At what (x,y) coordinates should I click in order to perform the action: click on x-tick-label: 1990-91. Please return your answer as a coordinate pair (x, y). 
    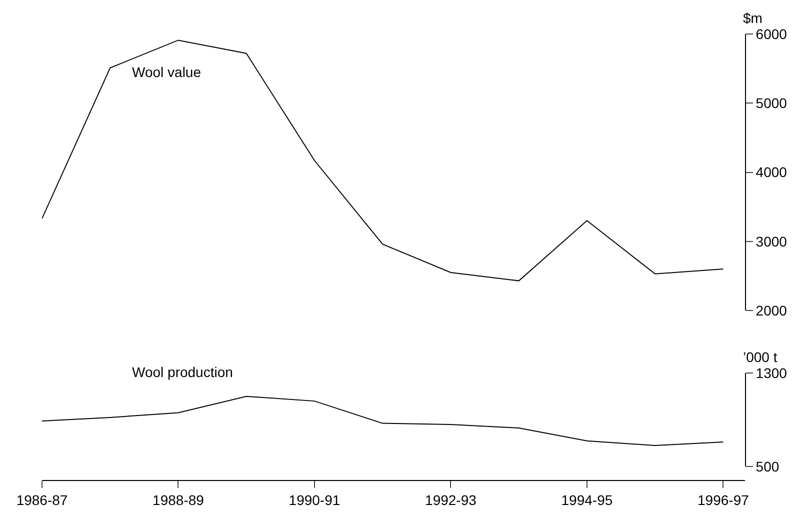
    Looking at the image, I should click on (314, 500).